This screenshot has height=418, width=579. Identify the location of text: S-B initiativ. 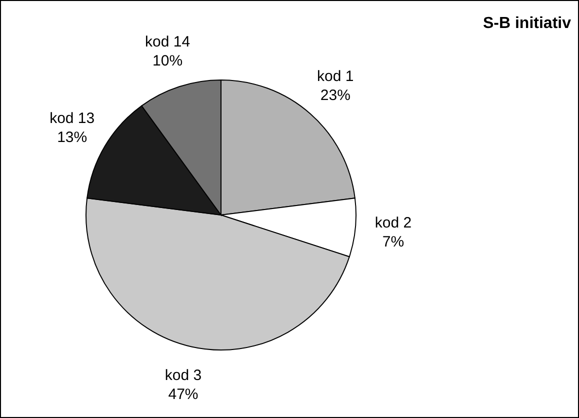
(527, 23).